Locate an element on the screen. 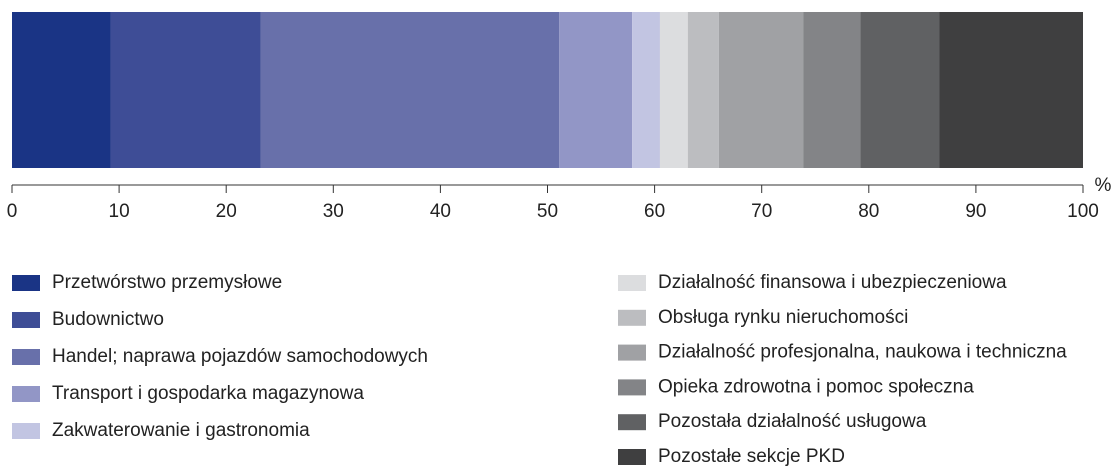  legend-label: Działalność finansowa i ubezpieczeniowa is located at coordinates (832, 282).